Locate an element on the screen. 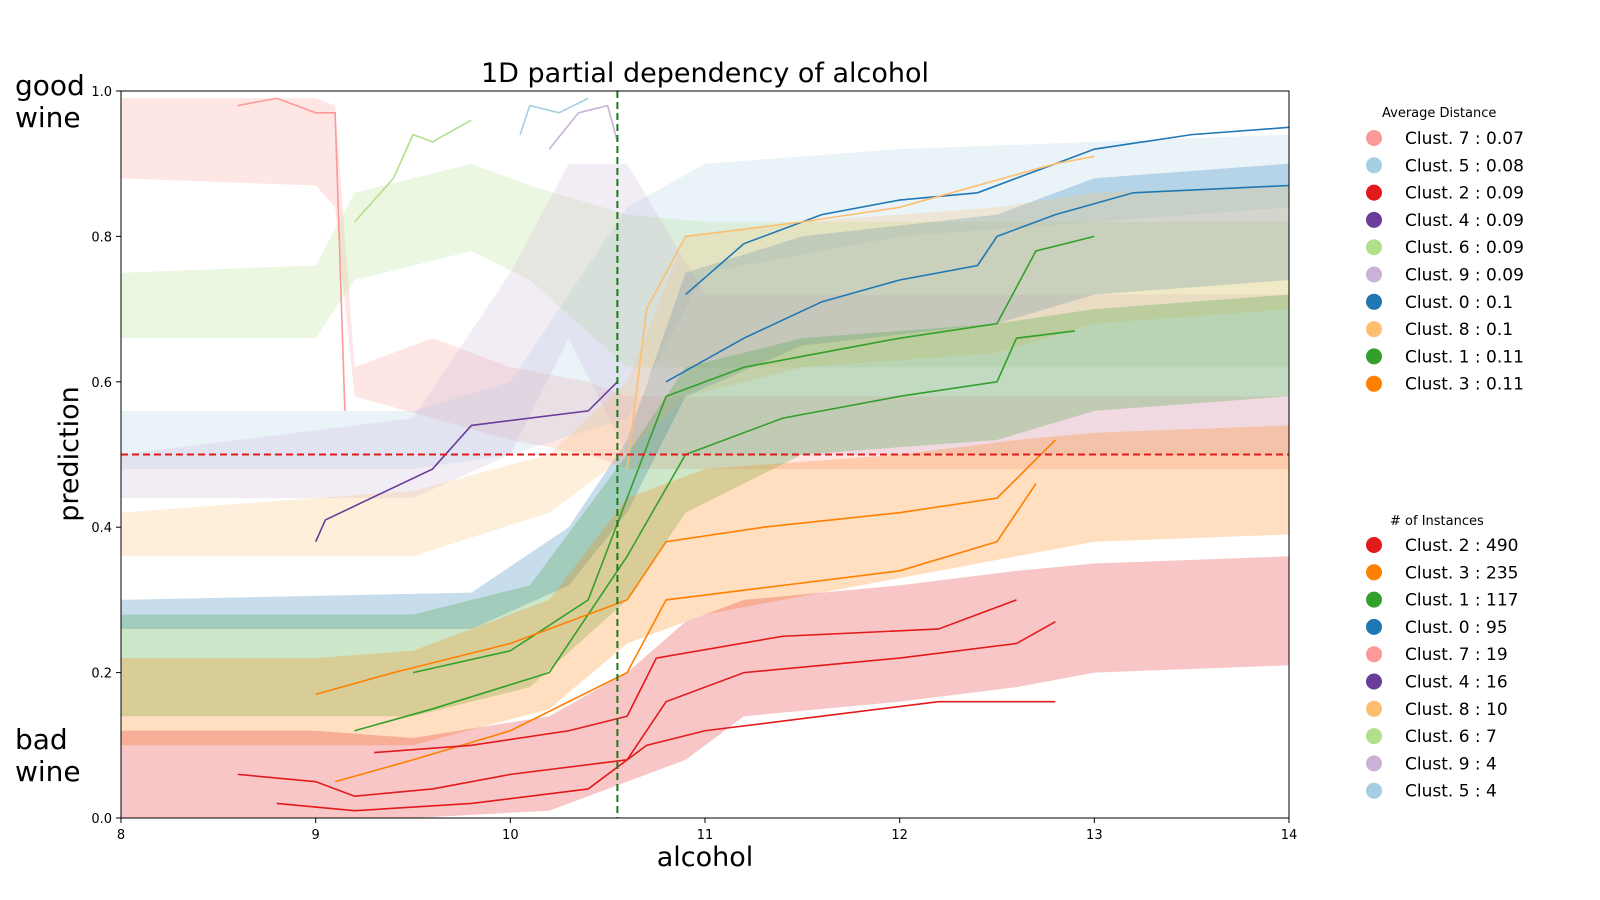  x-tick-label: 8 is located at coordinates (121, 835).